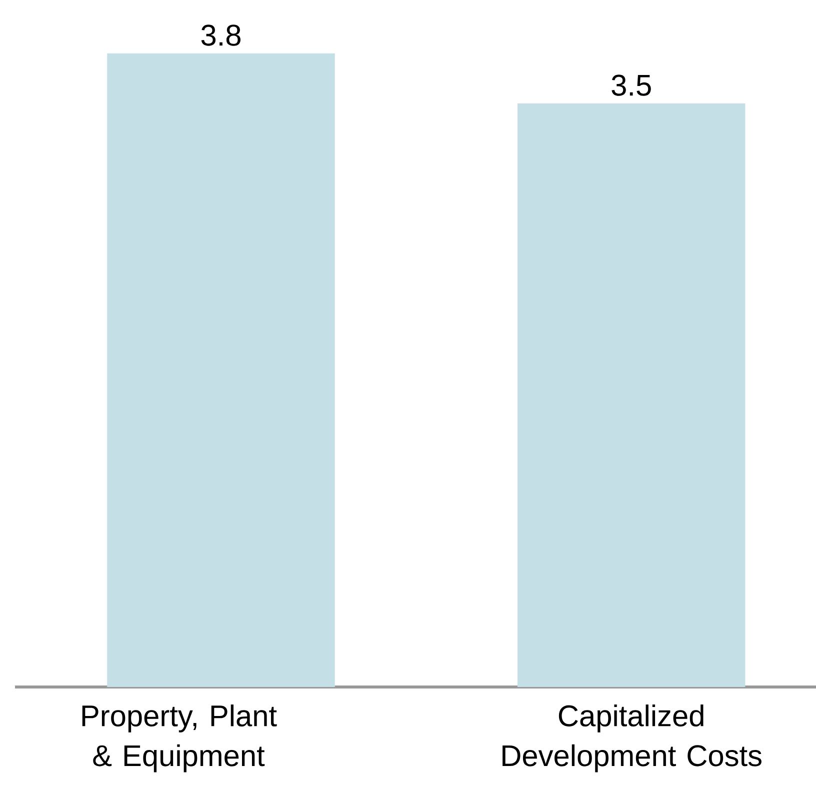 The width and height of the screenshot is (816, 797). What do you see at coordinates (179, 738) in the screenshot?
I see `x-tick-label: Property, Plant & Equipment` at bounding box center [179, 738].